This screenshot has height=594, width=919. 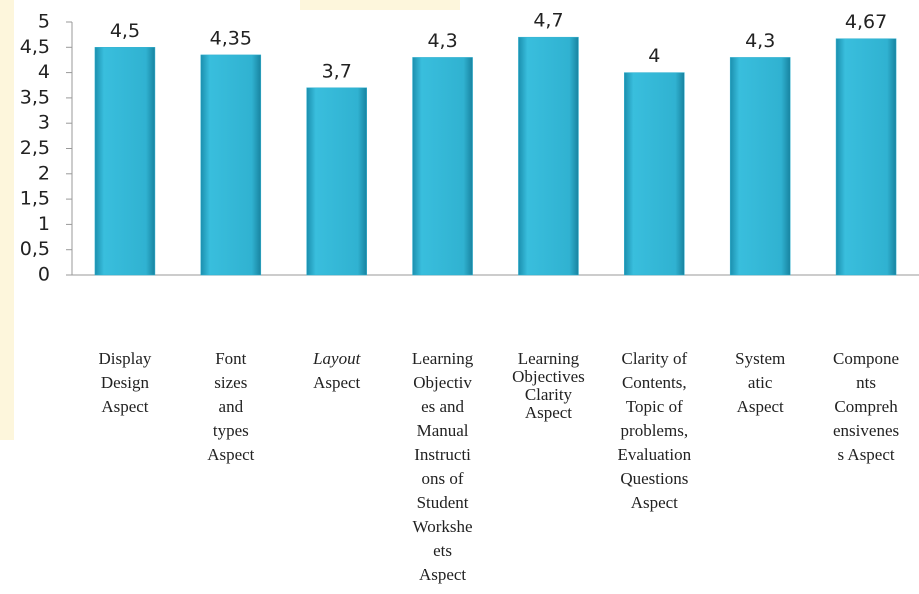 What do you see at coordinates (442, 382) in the screenshot?
I see `x-tick-label-line: Objectiv` at bounding box center [442, 382].